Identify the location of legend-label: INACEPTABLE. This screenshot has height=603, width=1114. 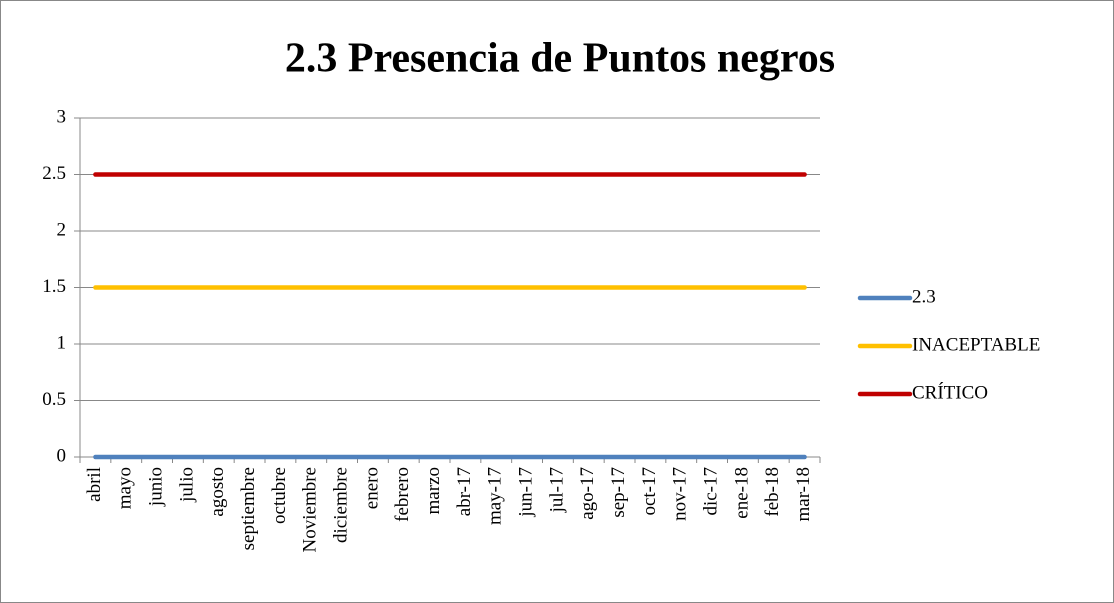
(976, 344).